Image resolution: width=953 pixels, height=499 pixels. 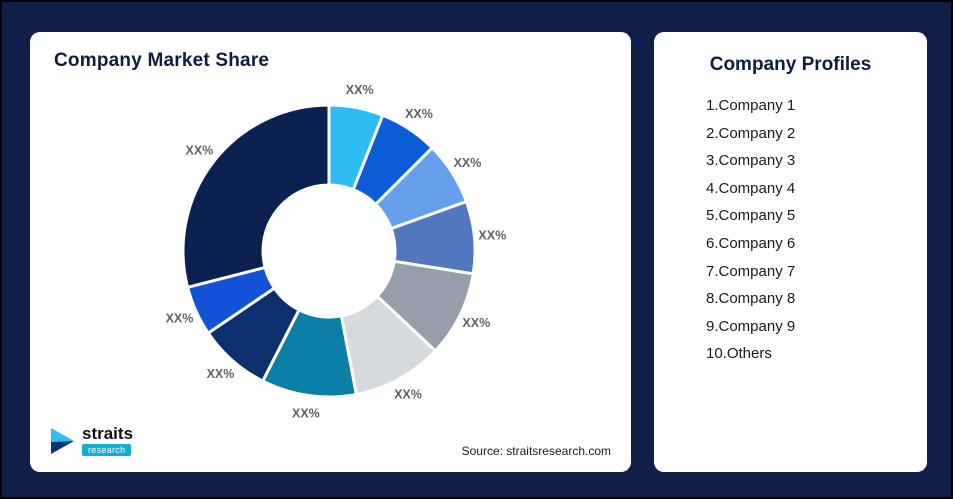 What do you see at coordinates (107, 450) in the screenshot?
I see `logo-sub-text: research` at bounding box center [107, 450].